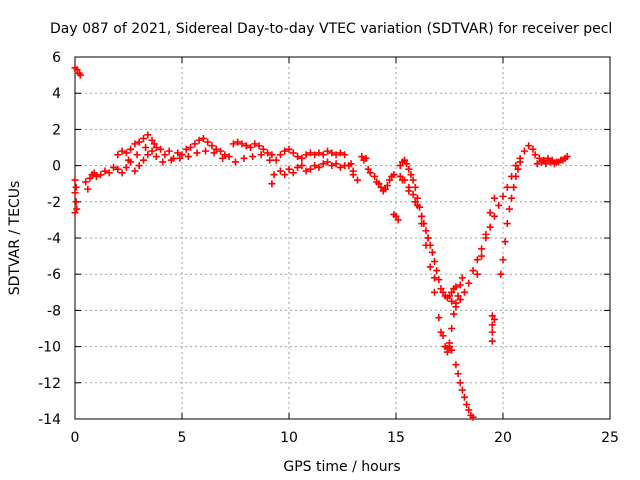 This screenshot has width=640, height=480. Describe the element at coordinates (341, 467) in the screenshot. I see `x-axis-label: GPS time / hours` at that location.